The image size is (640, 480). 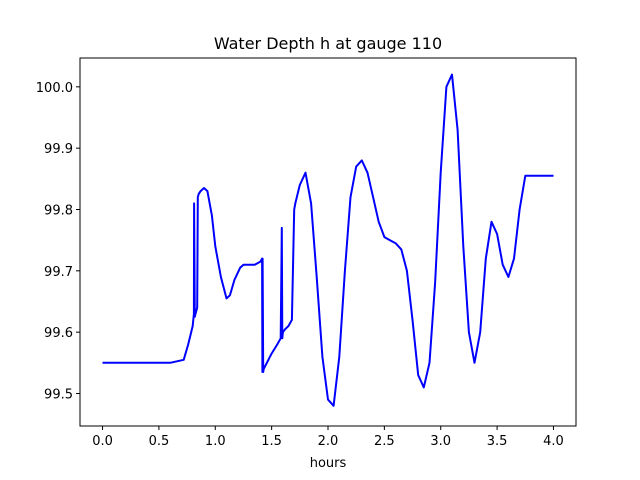 I want to click on x-tick-label: 0.5, so click(x=159, y=441).